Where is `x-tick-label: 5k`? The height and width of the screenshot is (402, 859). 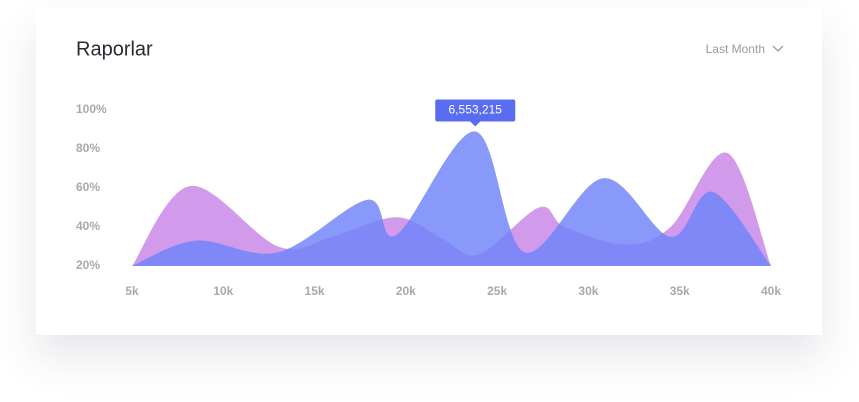
x-tick-label: 5k is located at coordinates (132, 291).